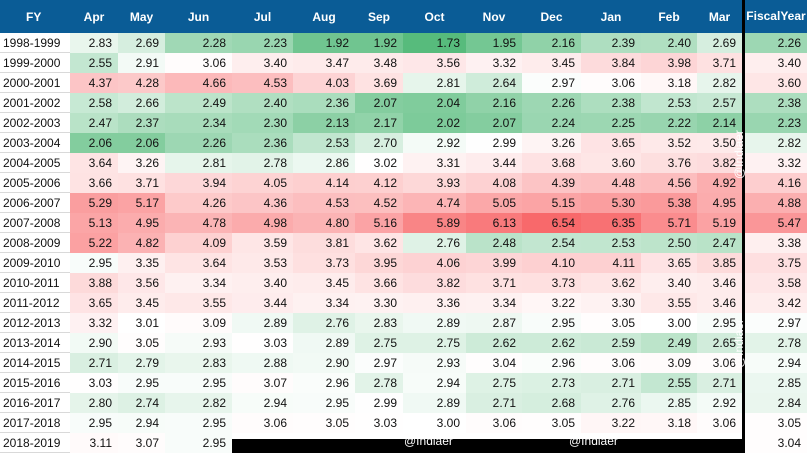 The image size is (809, 453). What do you see at coordinates (35, 63) in the screenshot?
I see `row-label-fy: 1999-2000` at bounding box center [35, 63].